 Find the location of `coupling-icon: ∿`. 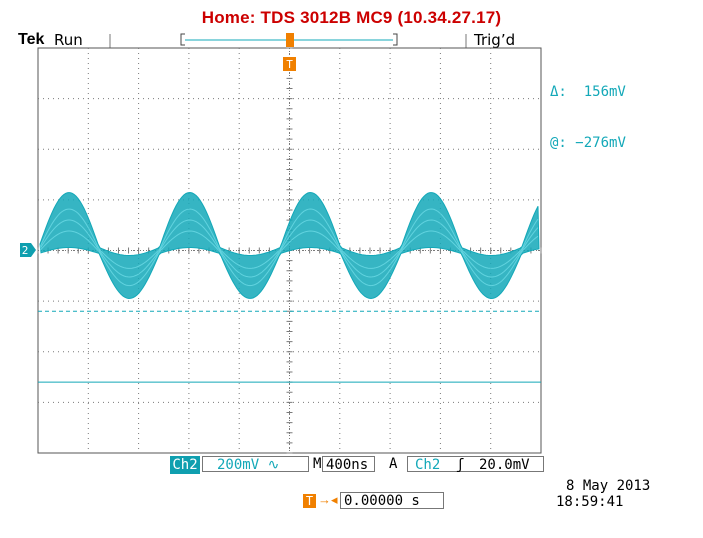

coupling-icon: ∿ is located at coordinates (273, 465).